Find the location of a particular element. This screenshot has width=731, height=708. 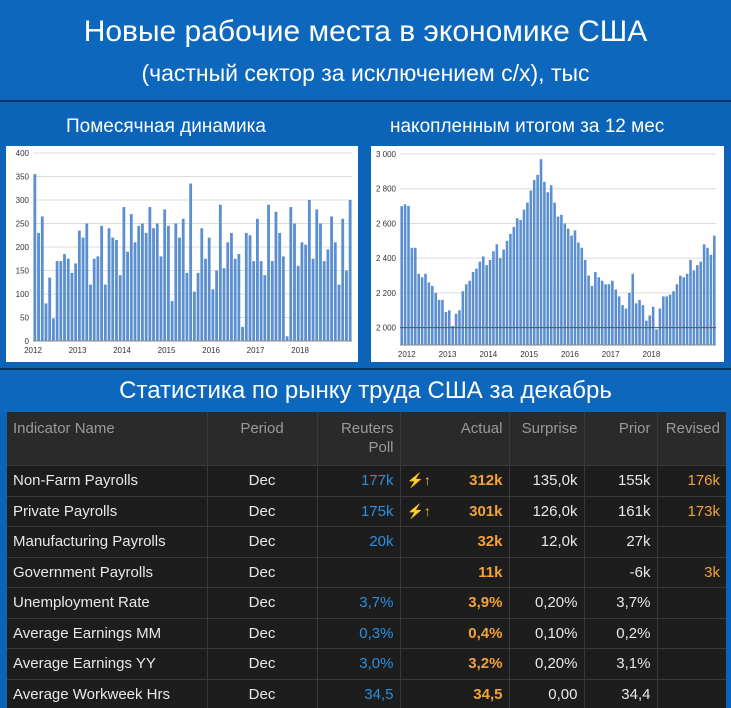

reuters-poll-cell: 175k is located at coordinates (359, 511).